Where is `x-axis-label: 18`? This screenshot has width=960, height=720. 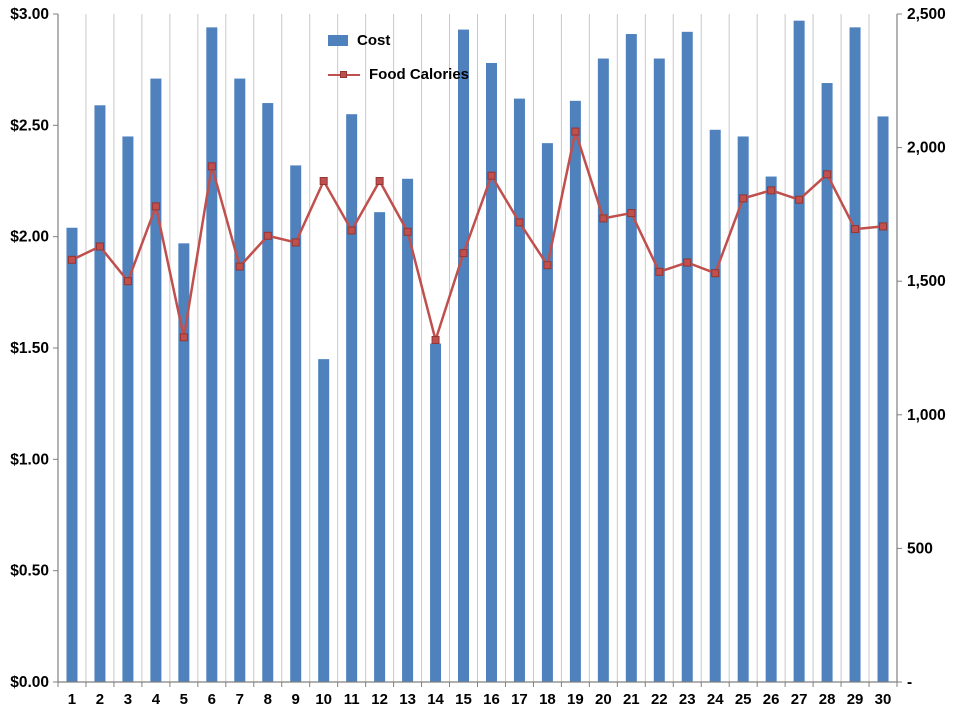
x-axis-label: 18 is located at coordinates (547, 699).